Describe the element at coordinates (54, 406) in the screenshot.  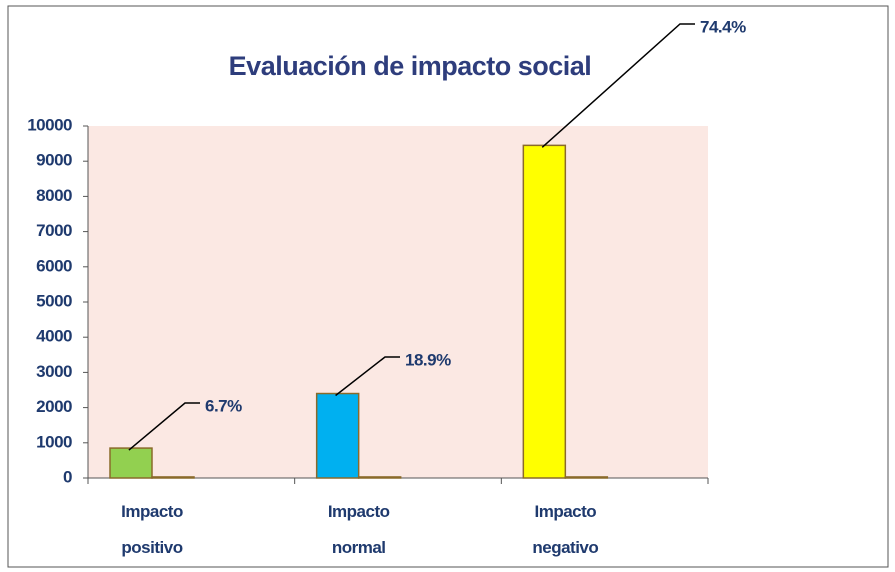
I see `y-tick-label: 2000` at that location.